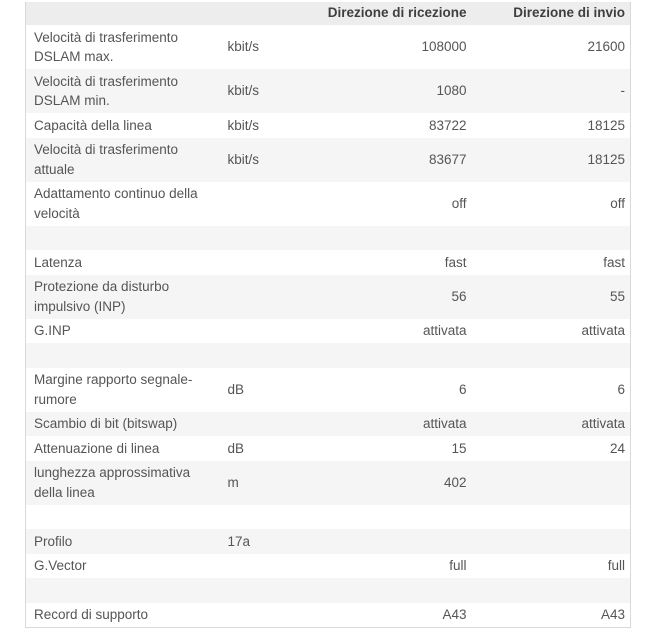 The height and width of the screenshot is (634, 654). What do you see at coordinates (375, 541) in the screenshot?
I see `row-value-receive` at bounding box center [375, 541].